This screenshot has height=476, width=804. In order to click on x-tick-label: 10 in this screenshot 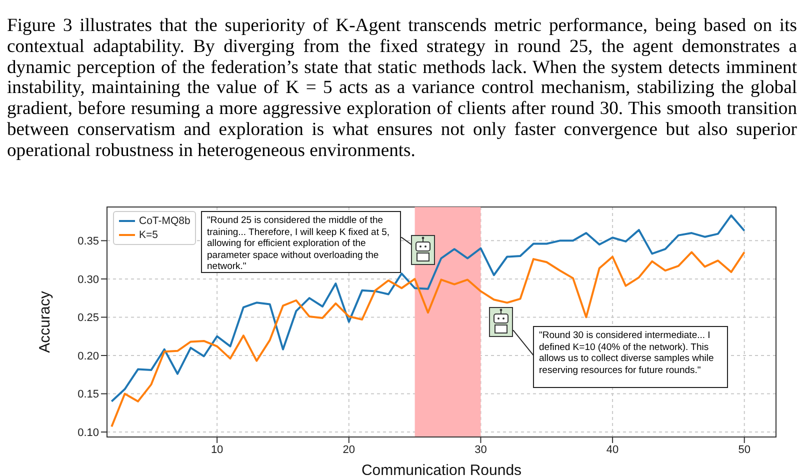, I will do `click(217, 450)`.